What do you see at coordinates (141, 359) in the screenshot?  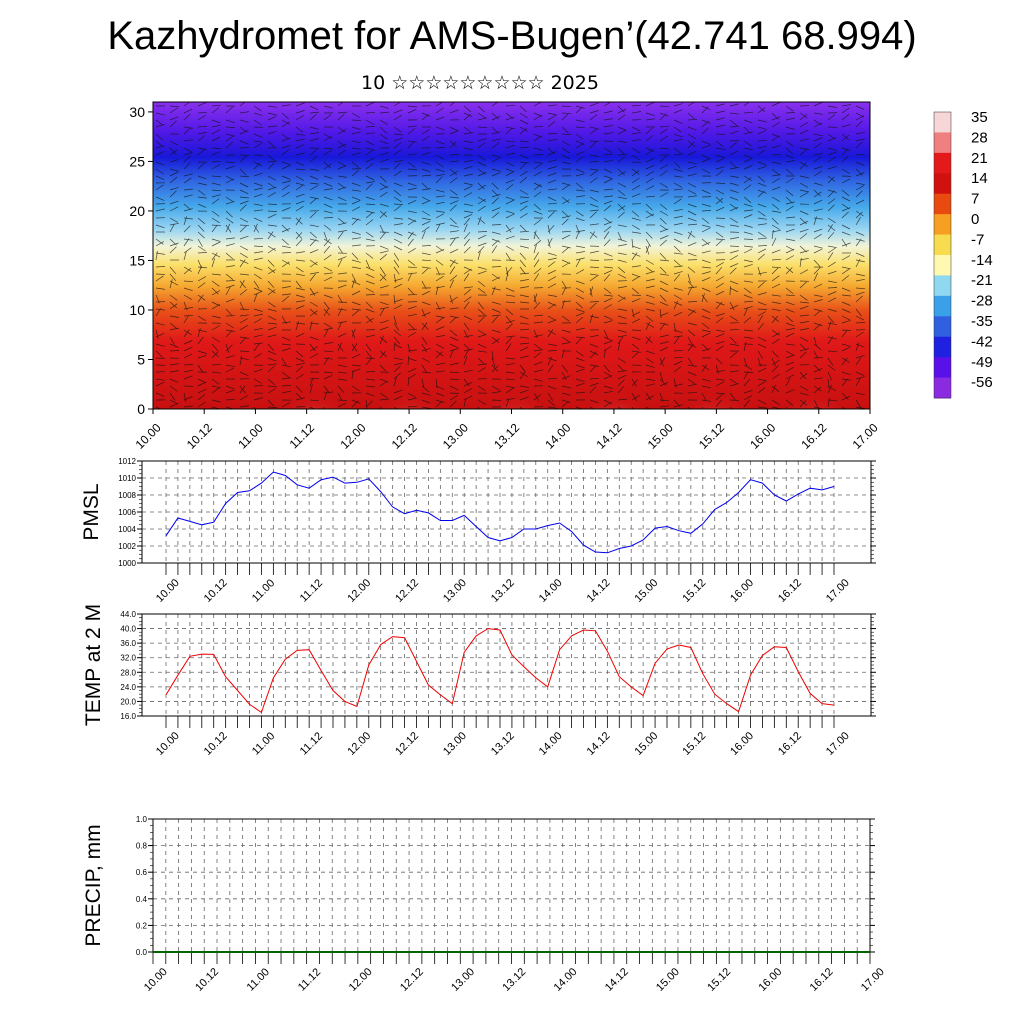 I see `y-tick-label: 5` at bounding box center [141, 359].